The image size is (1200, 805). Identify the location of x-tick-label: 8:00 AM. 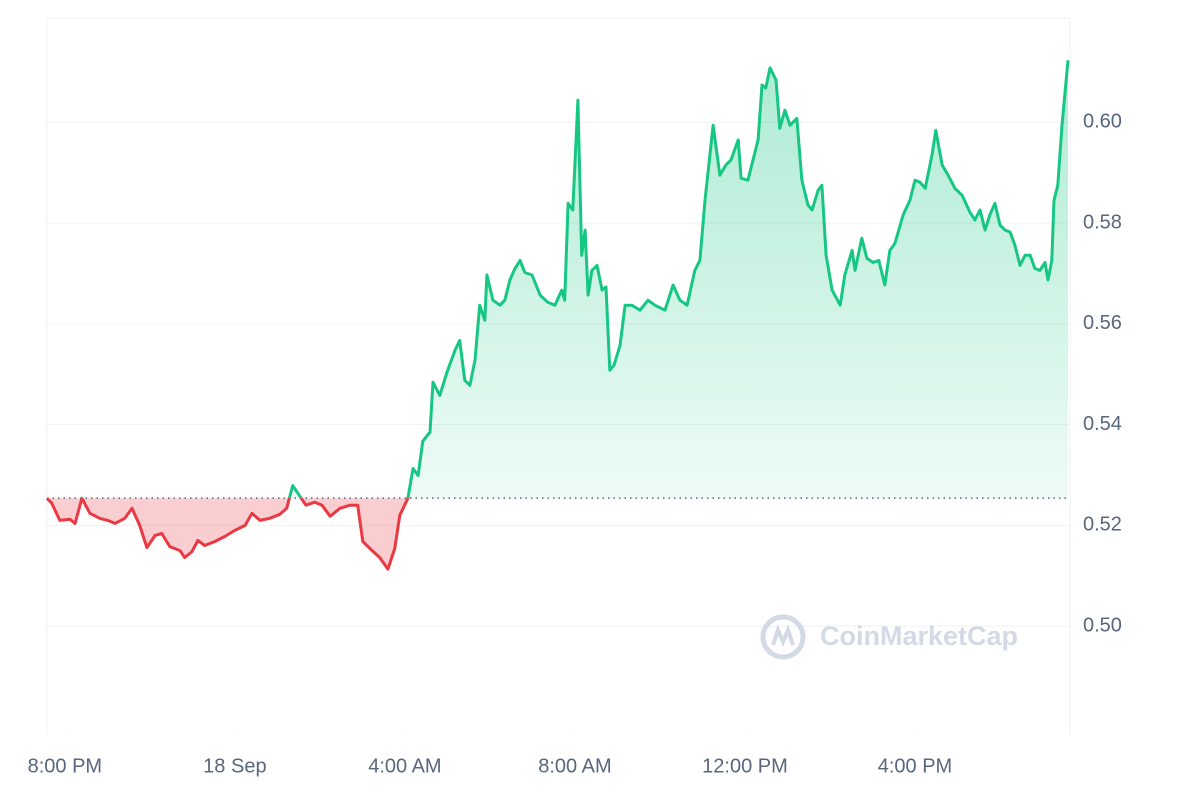
(574, 766).